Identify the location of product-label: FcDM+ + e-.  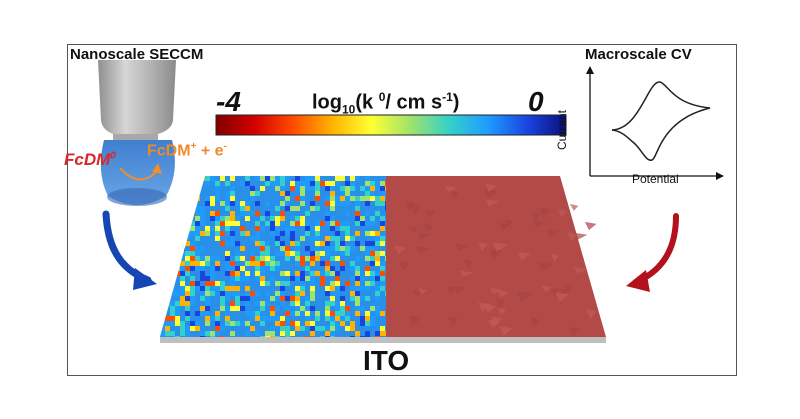
(187, 150).